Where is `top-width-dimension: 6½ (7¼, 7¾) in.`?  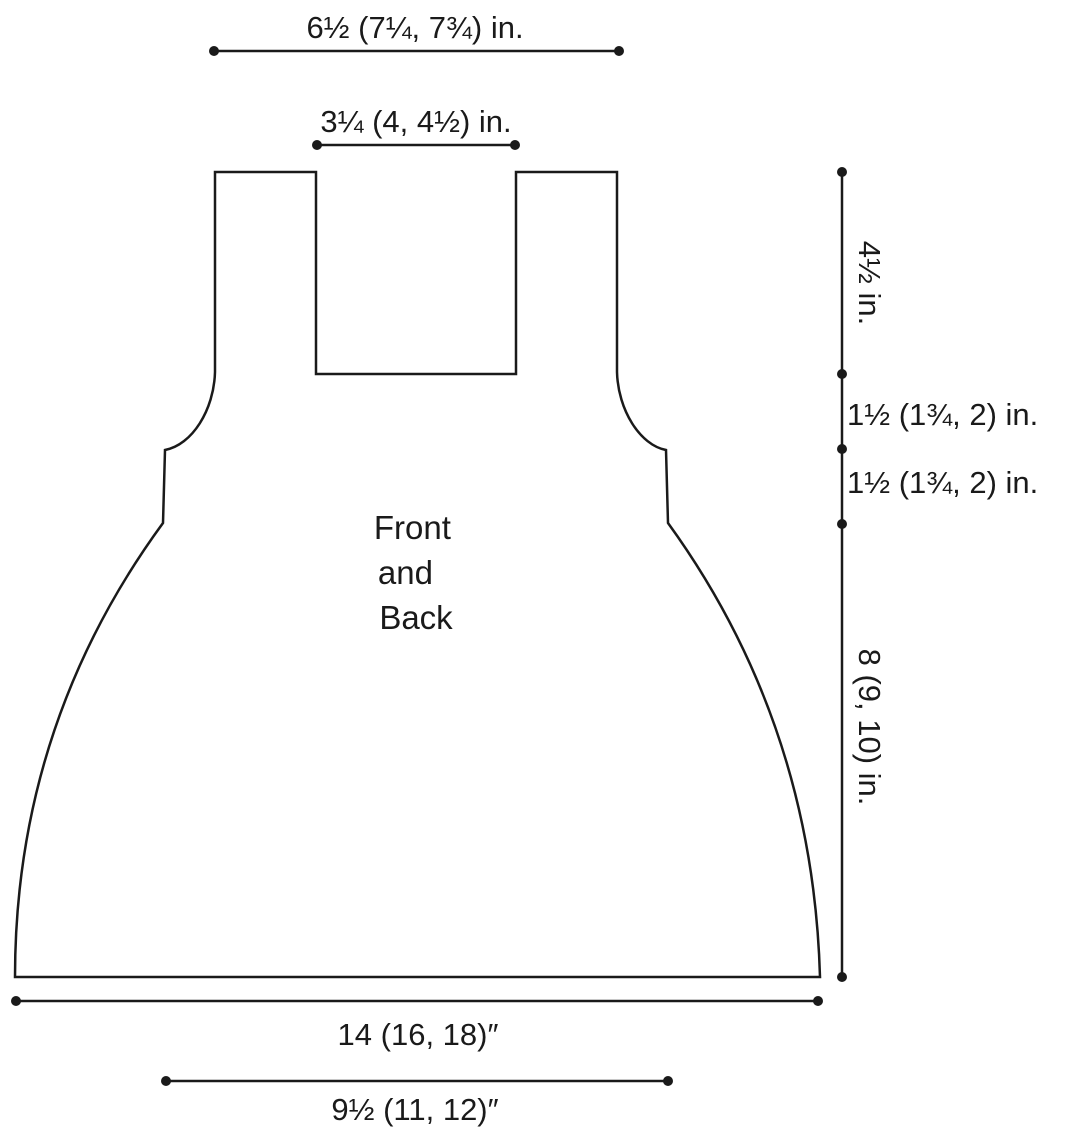
top-width-dimension: 6½ (7¼, 7¾) in. is located at coordinates (416, 33).